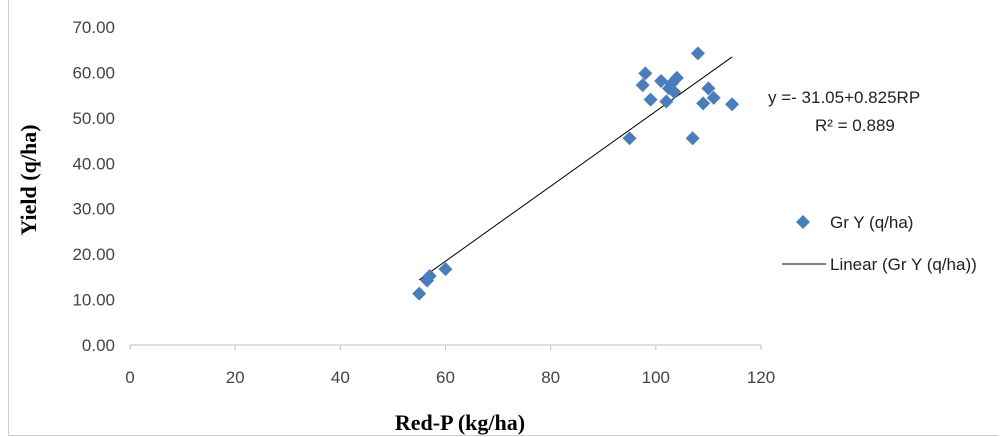  What do you see at coordinates (903, 264) in the screenshot?
I see `legend-label-linear: Linear (Gr Y (q/ha))` at bounding box center [903, 264].